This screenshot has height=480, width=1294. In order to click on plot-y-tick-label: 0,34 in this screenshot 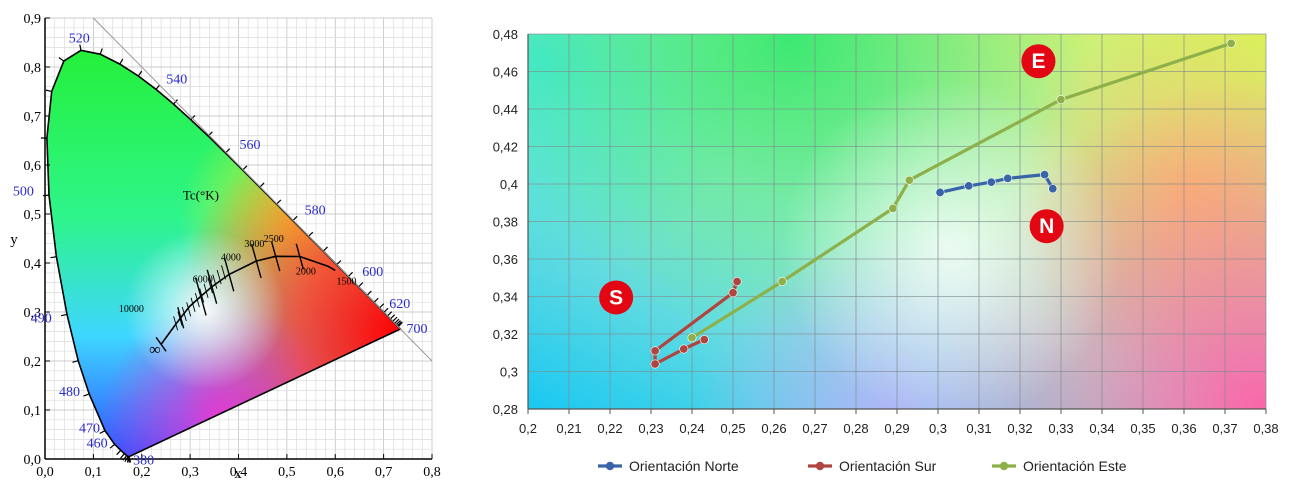, I will do `click(505, 297)`.